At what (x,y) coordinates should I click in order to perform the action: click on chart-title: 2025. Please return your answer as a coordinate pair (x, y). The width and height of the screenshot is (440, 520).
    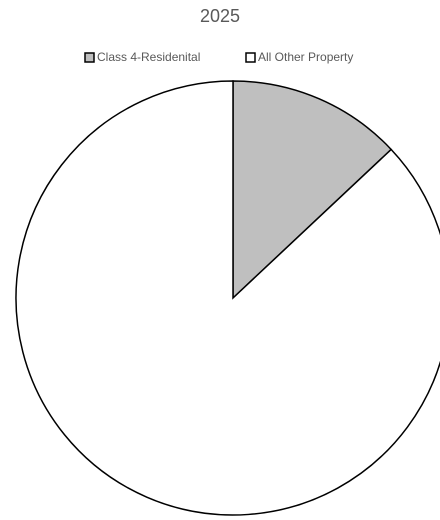
    Looking at the image, I should click on (220, 16).